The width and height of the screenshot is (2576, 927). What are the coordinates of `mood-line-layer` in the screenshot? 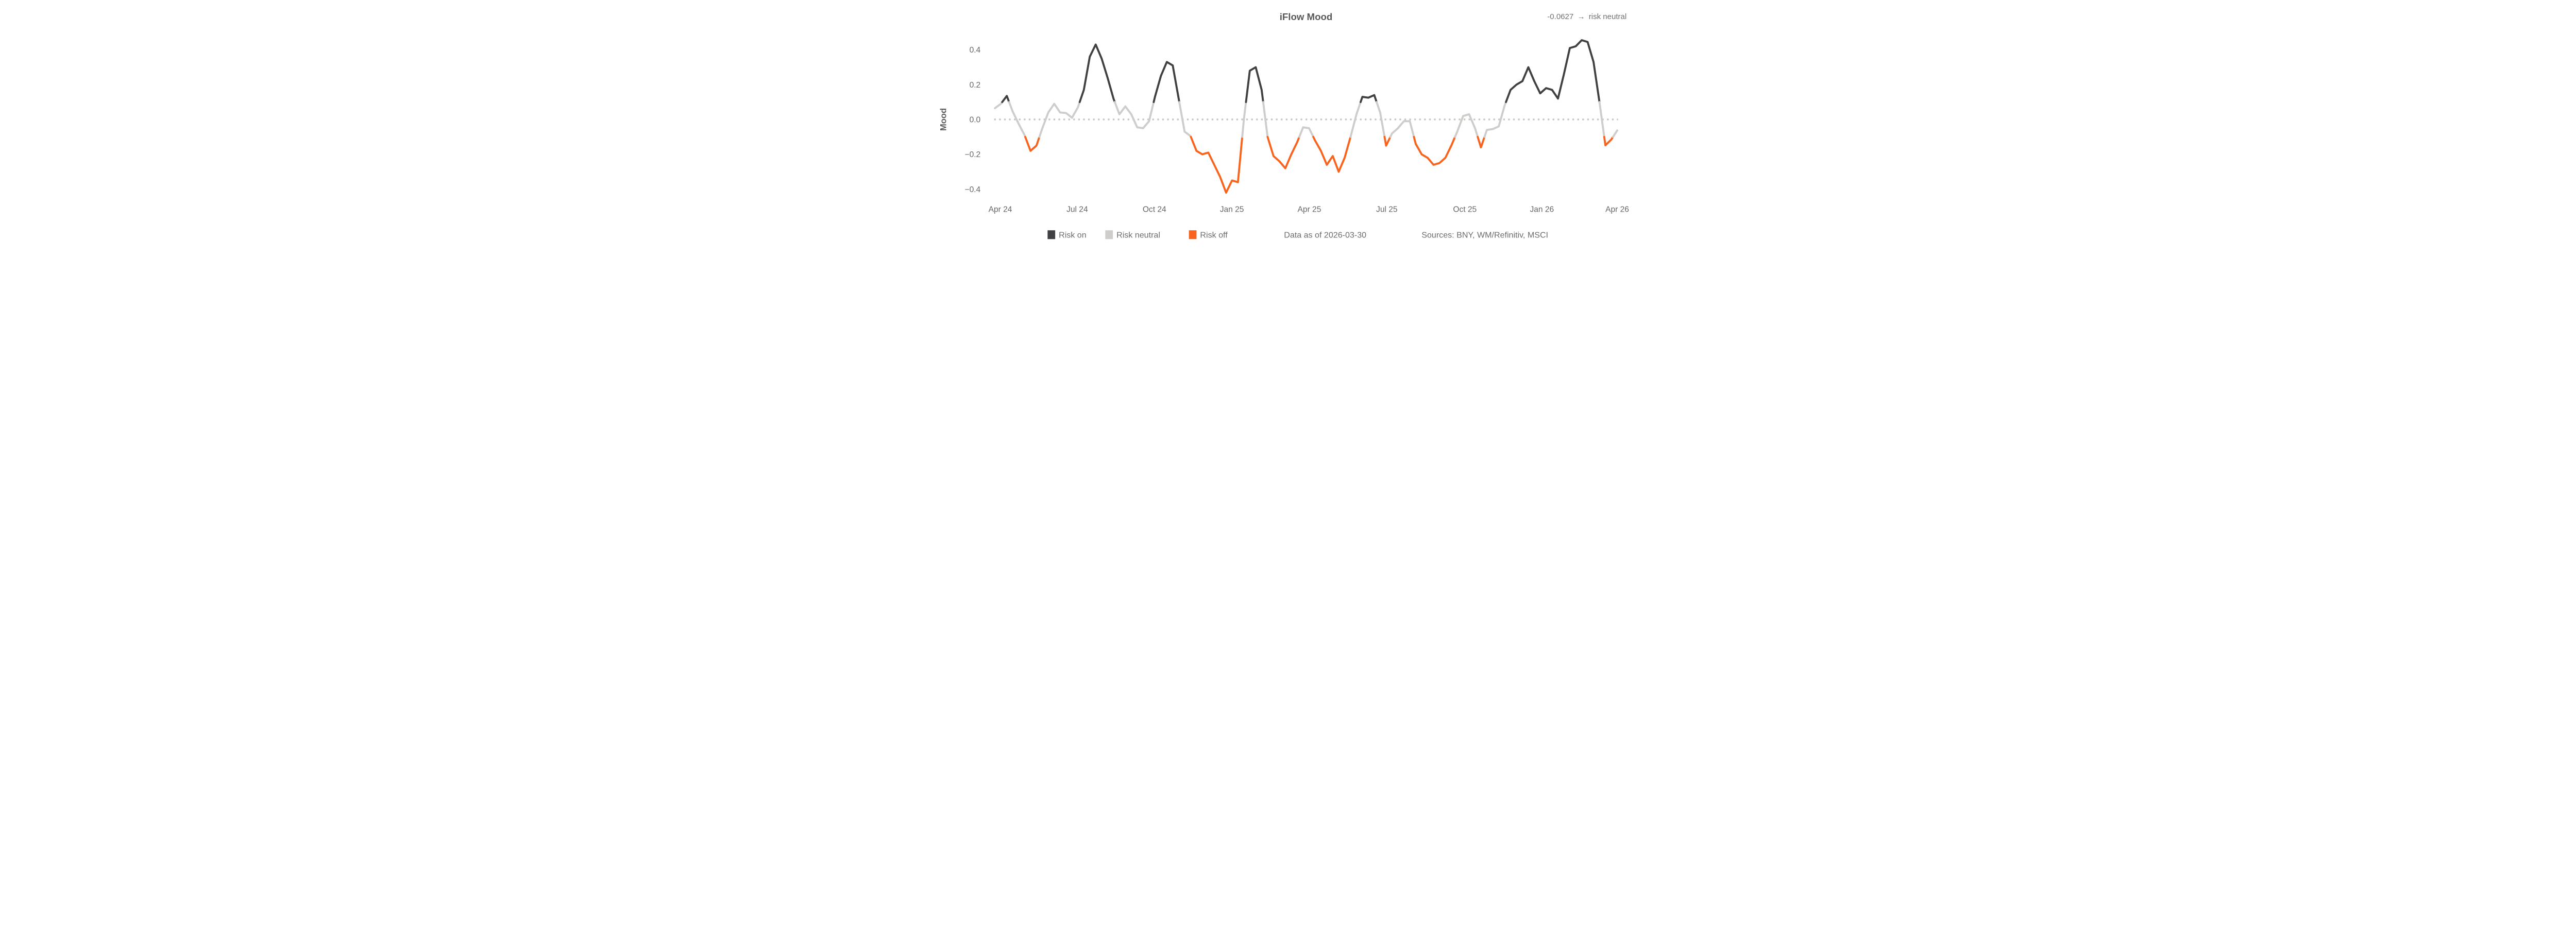 It's located at (1306, 116).